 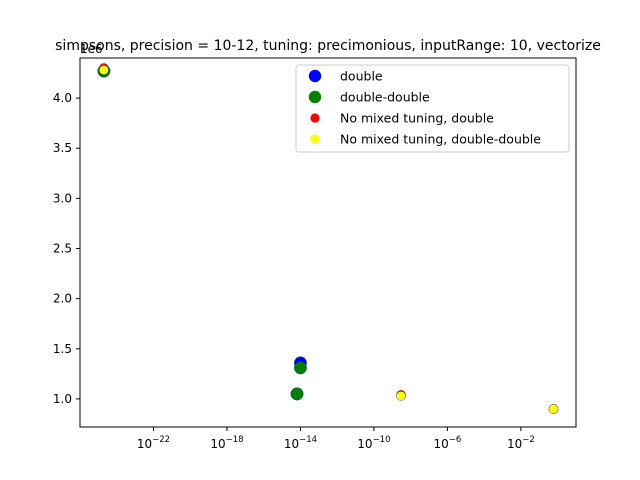 What do you see at coordinates (62, 399) in the screenshot?
I see `y-tick-label: 1.0` at bounding box center [62, 399].